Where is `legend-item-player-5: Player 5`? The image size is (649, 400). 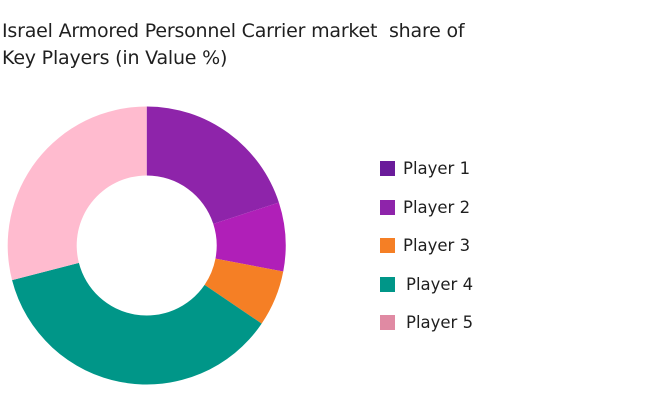 legend-item-player-5: Player 5 is located at coordinates (426, 322).